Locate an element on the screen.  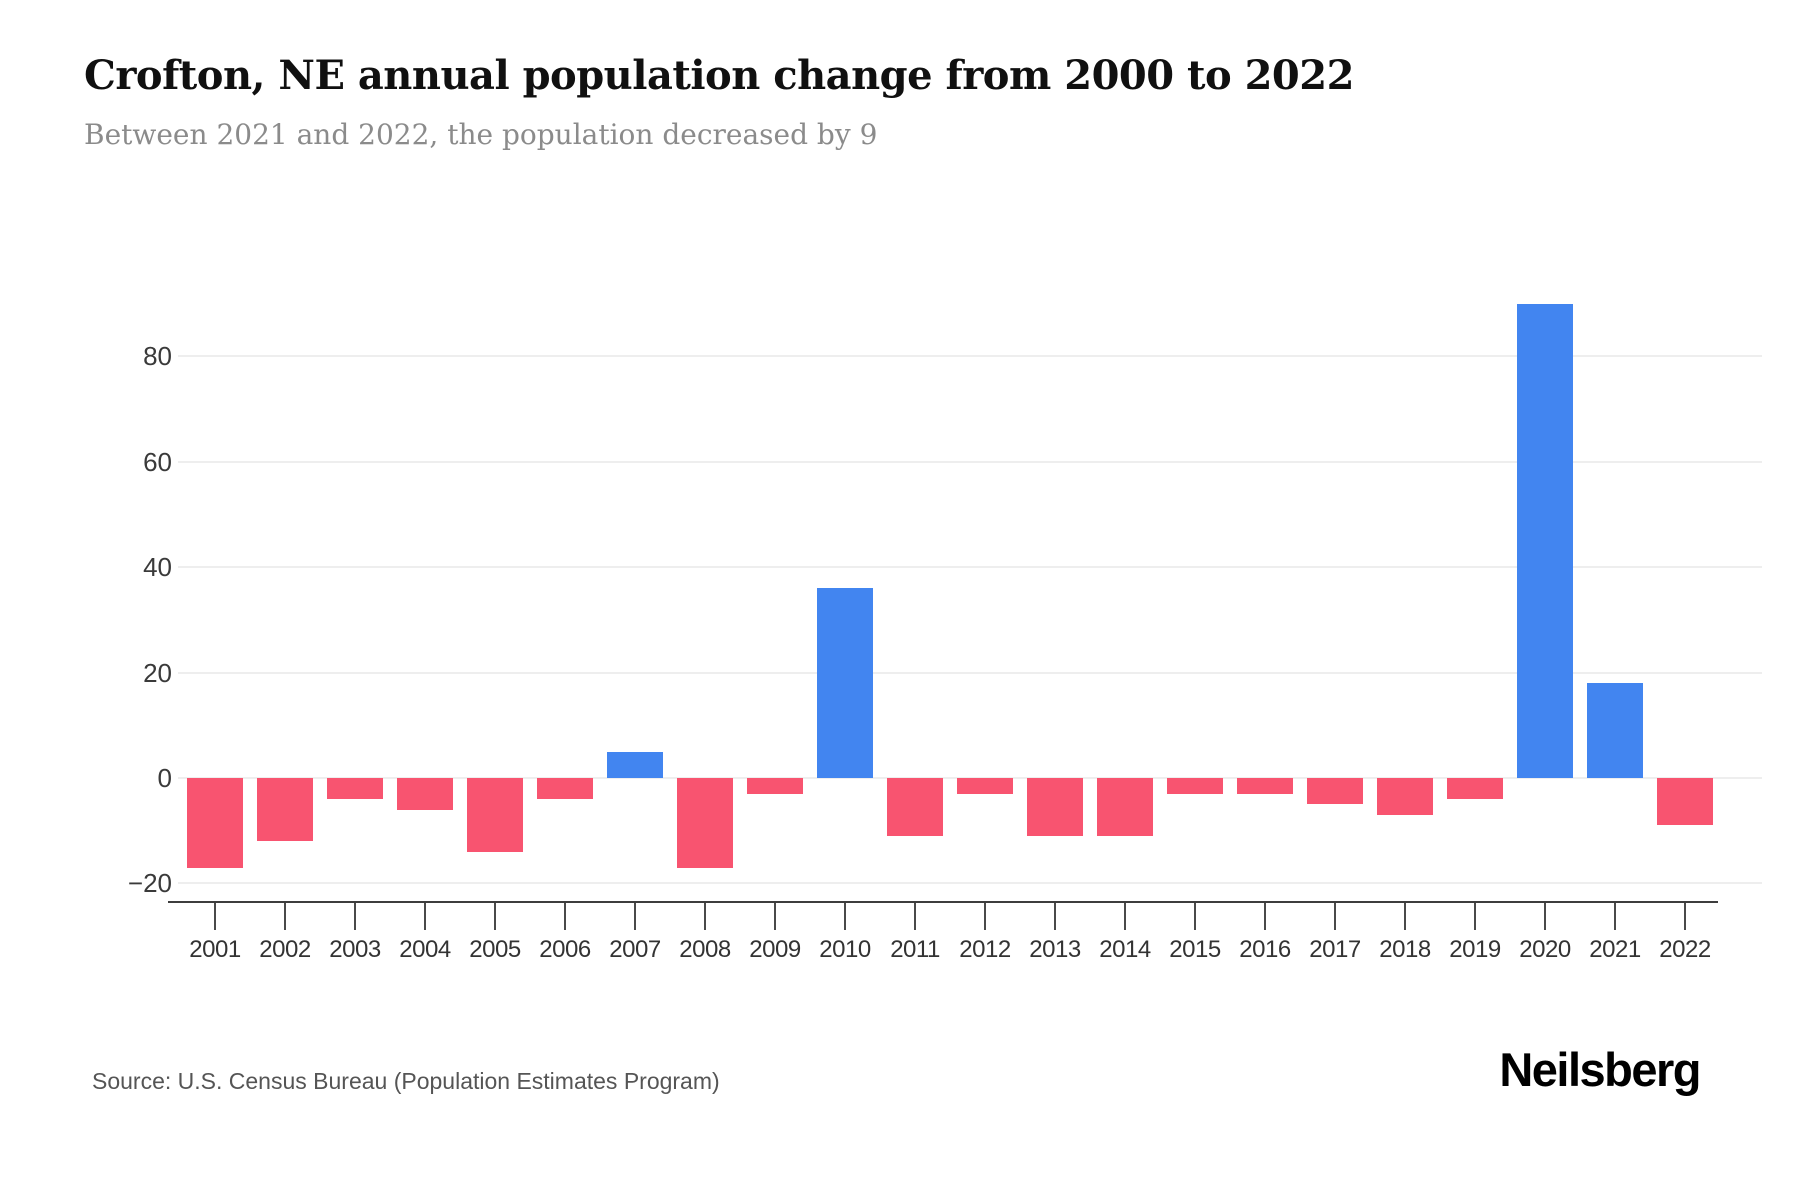
bar-2020 is located at coordinates (1545, 541).